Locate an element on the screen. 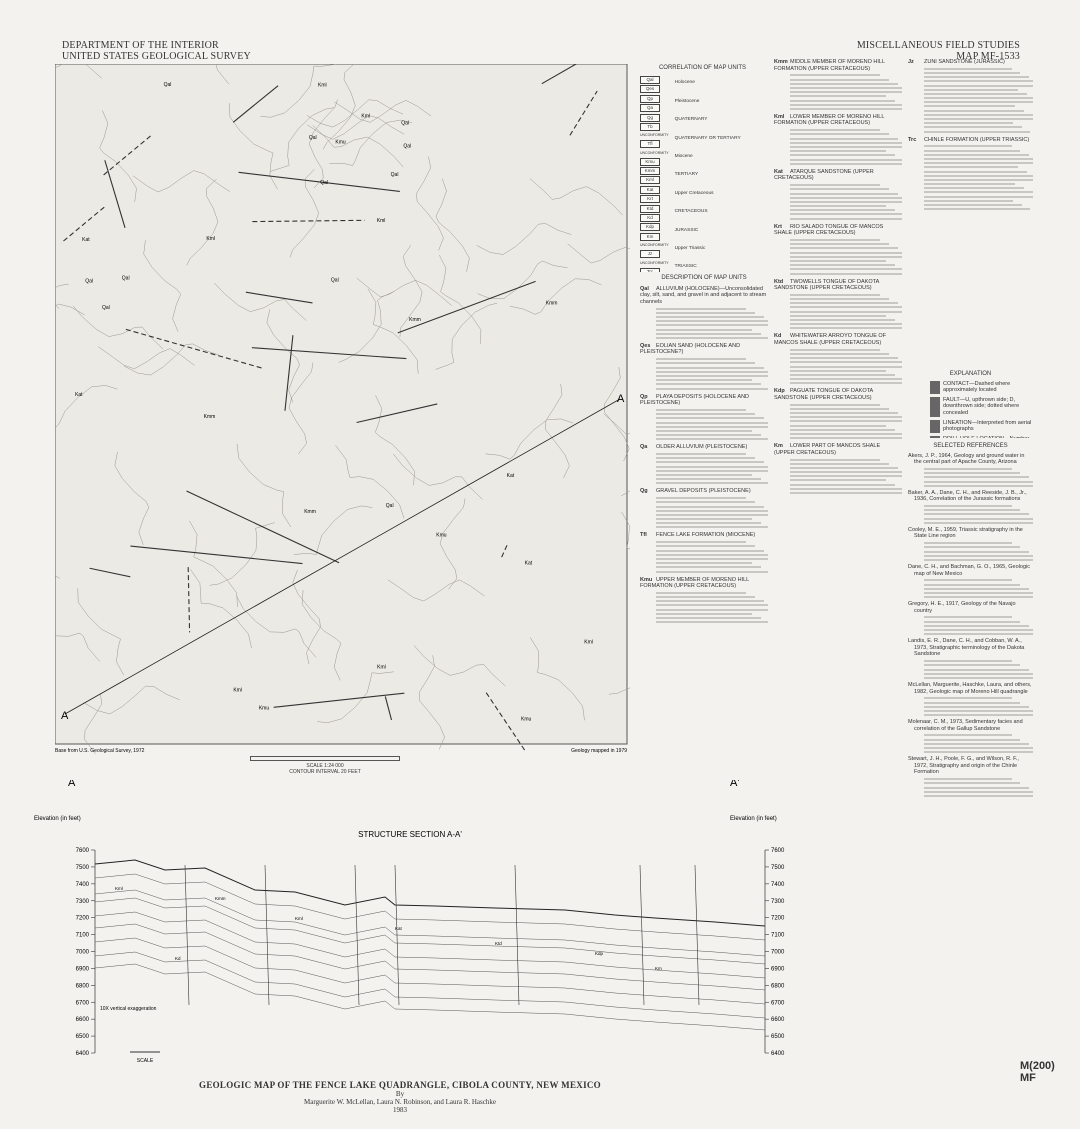  y-tick-label: 6800 is located at coordinates (83, 986).